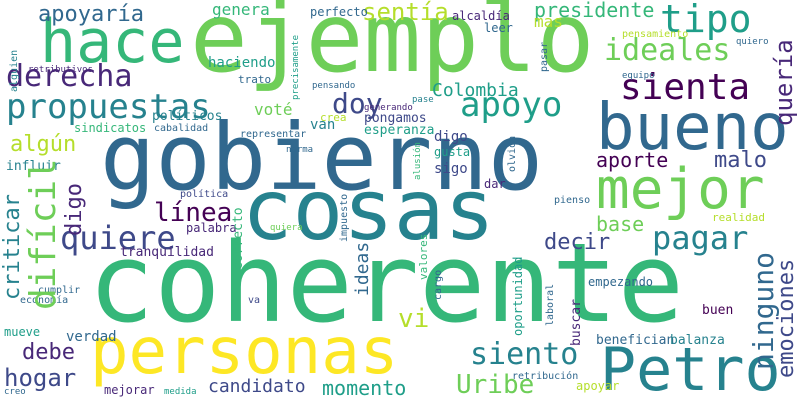 The height and width of the screenshot is (400, 800). I want to click on word-representar: representar, so click(273, 134).